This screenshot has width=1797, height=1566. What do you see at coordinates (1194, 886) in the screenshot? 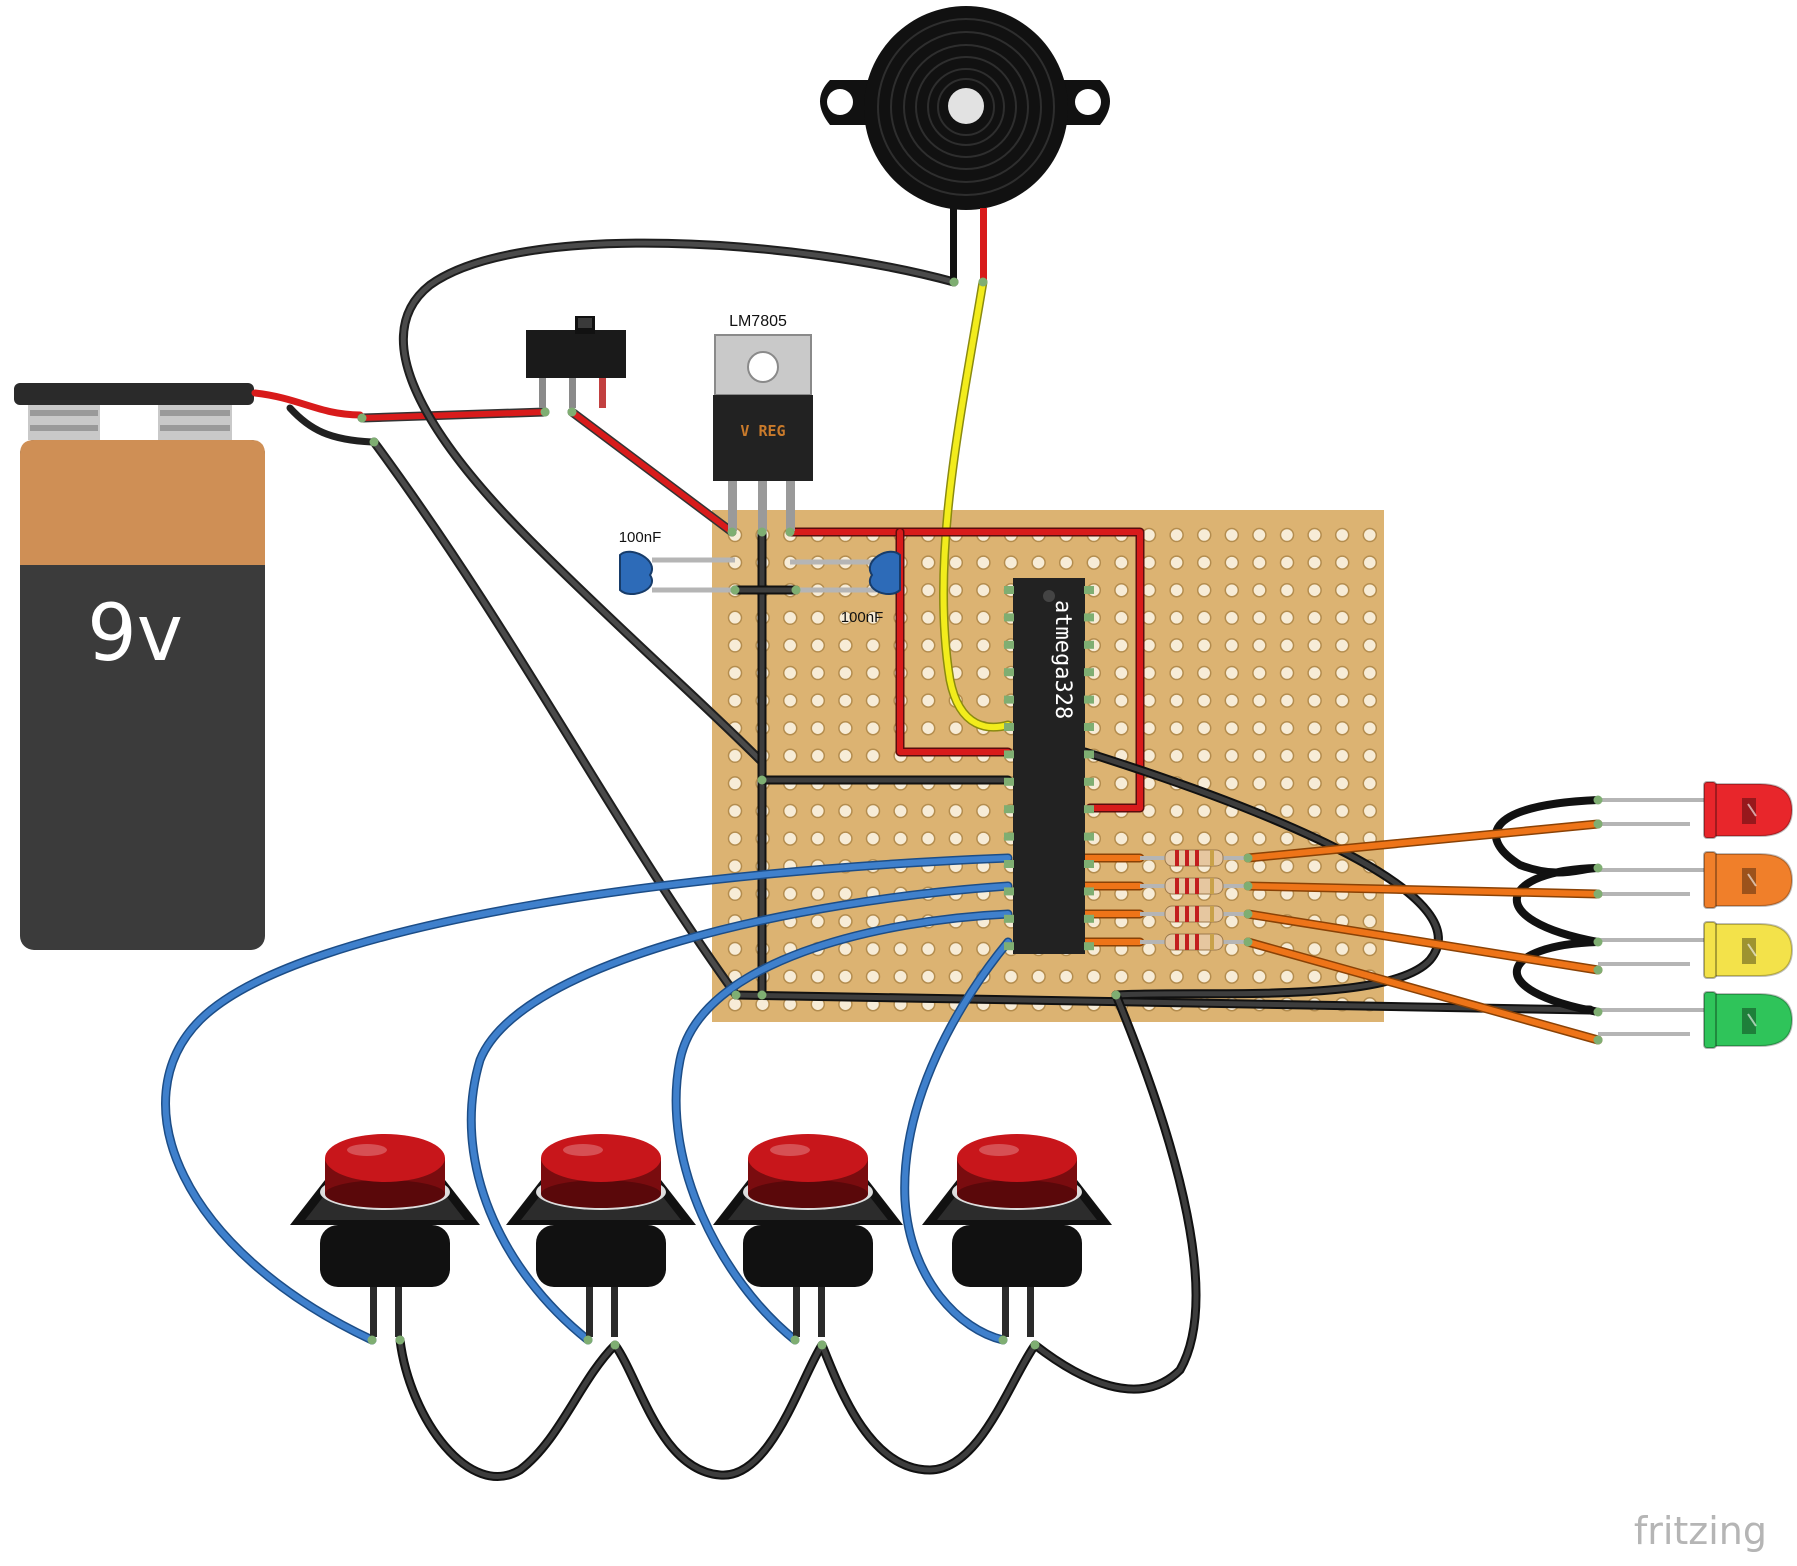
I see `resistor` at bounding box center [1194, 886].